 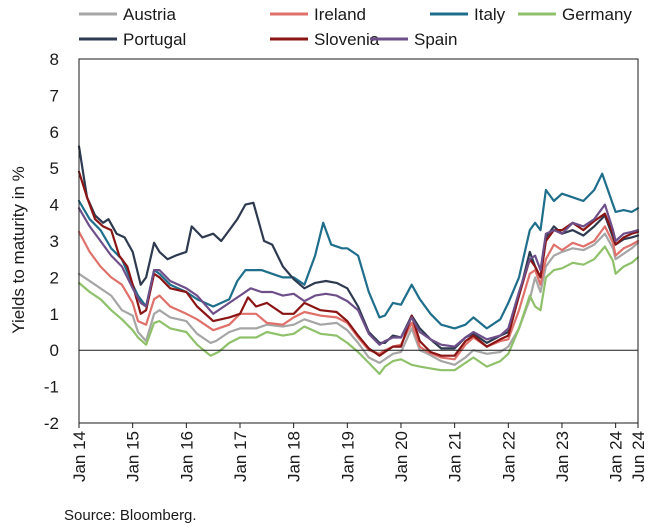 I want to click on x-tick-label: Jan 15, so click(x=133, y=456).